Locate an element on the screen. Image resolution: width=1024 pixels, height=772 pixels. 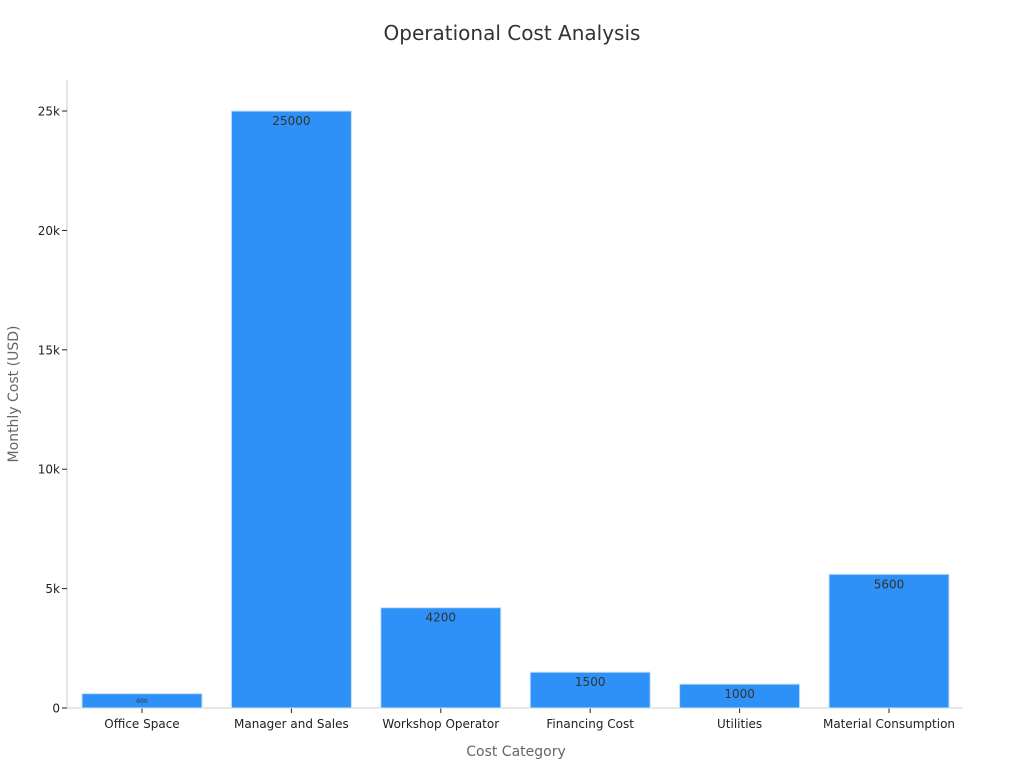
data-label: 1000 is located at coordinates (739, 694).